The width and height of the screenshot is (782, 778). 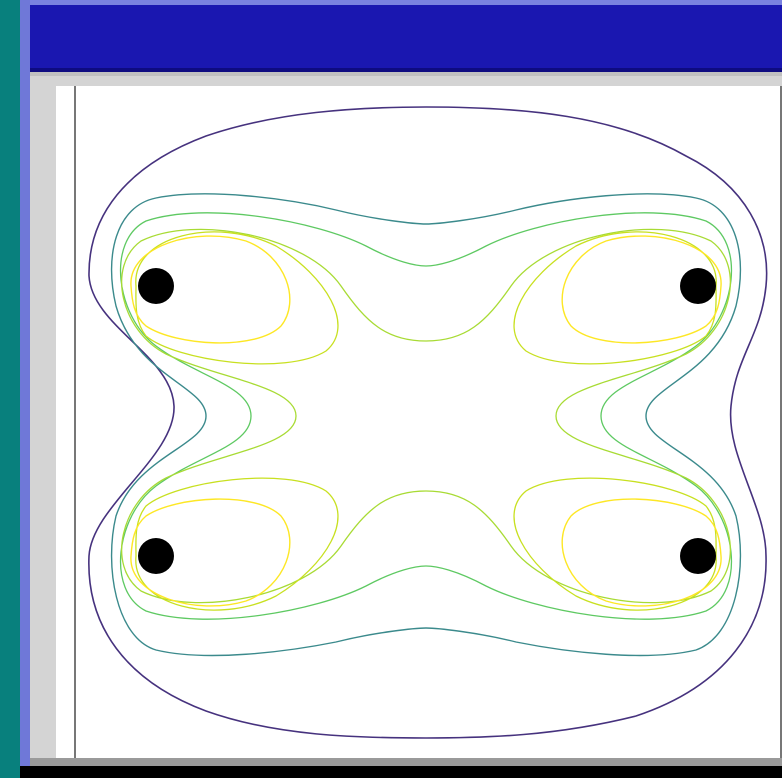 I want to click on taskbar-edge, so click(x=401, y=772).